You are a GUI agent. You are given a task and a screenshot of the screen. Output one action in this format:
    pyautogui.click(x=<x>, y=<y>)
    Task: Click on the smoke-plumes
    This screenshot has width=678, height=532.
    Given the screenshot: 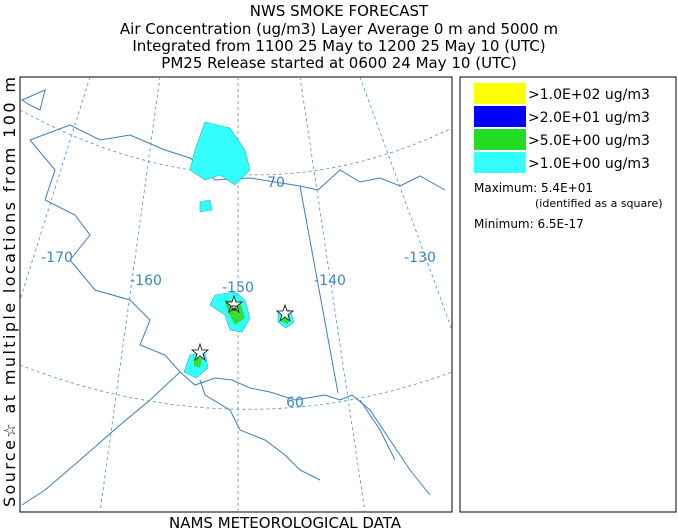 What is the action you would take?
    pyautogui.click(x=239, y=250)
    